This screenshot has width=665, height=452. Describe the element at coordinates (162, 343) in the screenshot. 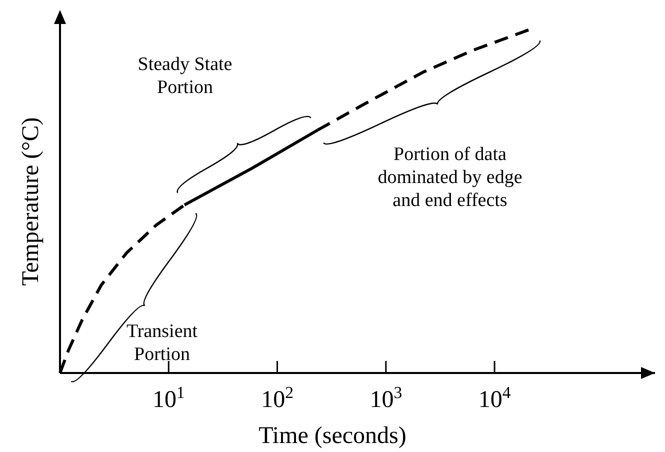

I see `annotation: Transient Portion` at that location.